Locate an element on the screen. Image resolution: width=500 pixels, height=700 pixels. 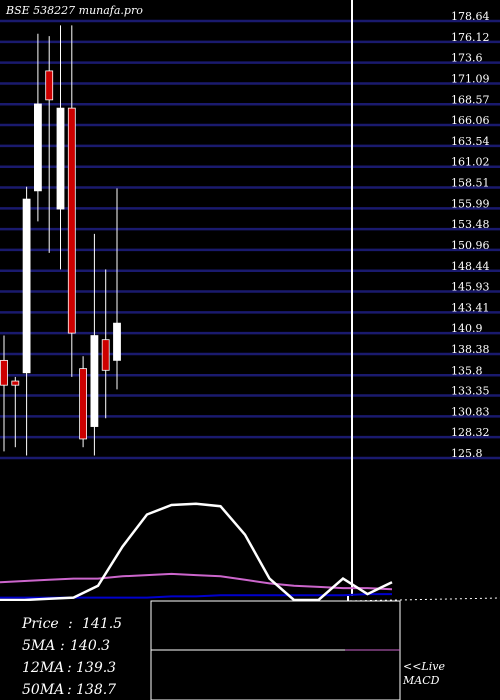
ma12-sep: : is located at coordinates (69, 668).